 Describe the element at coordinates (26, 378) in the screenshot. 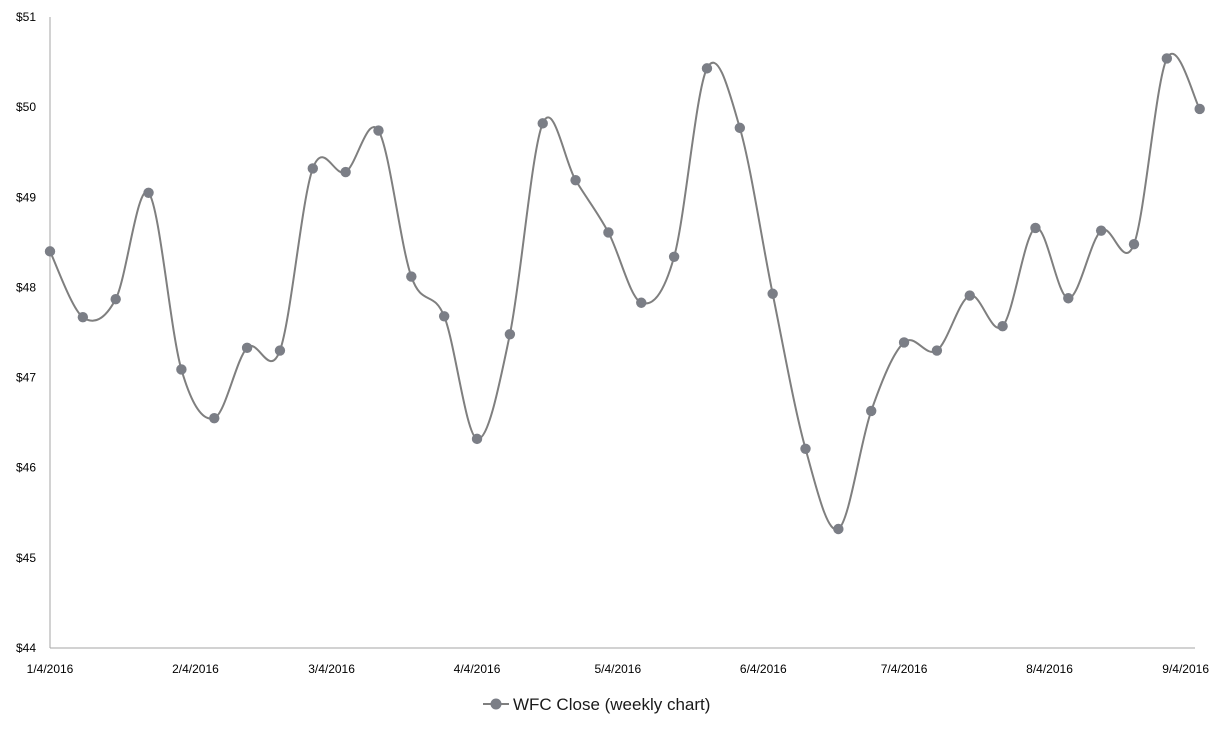

I see `y-tick-label: $47` at that location.